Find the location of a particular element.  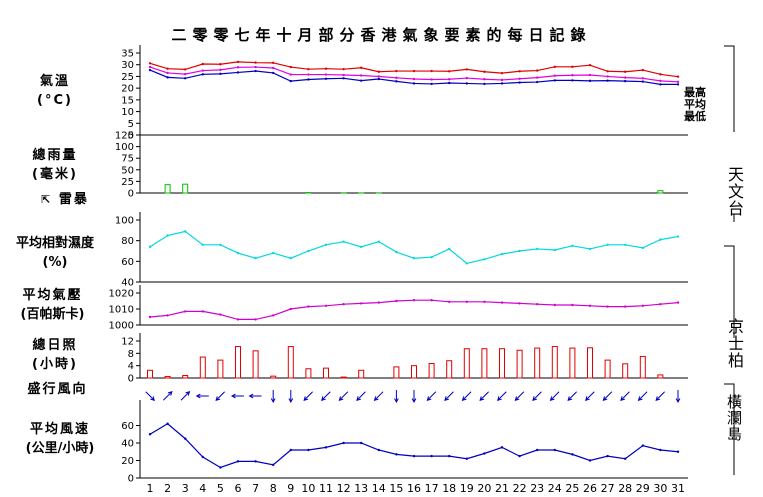

chart-title: 二零零七年十月部分香港氣象要素的每日記錄 is located at coordinates (381, 35).